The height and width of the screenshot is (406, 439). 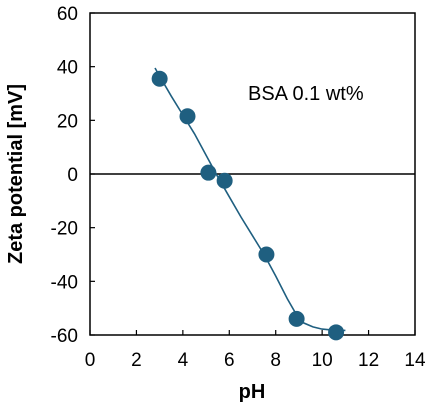 What do you see at coordinates (229, 360) in the screenshot?
I see `x-tick-label: 6` at bounding box center [229, 360].